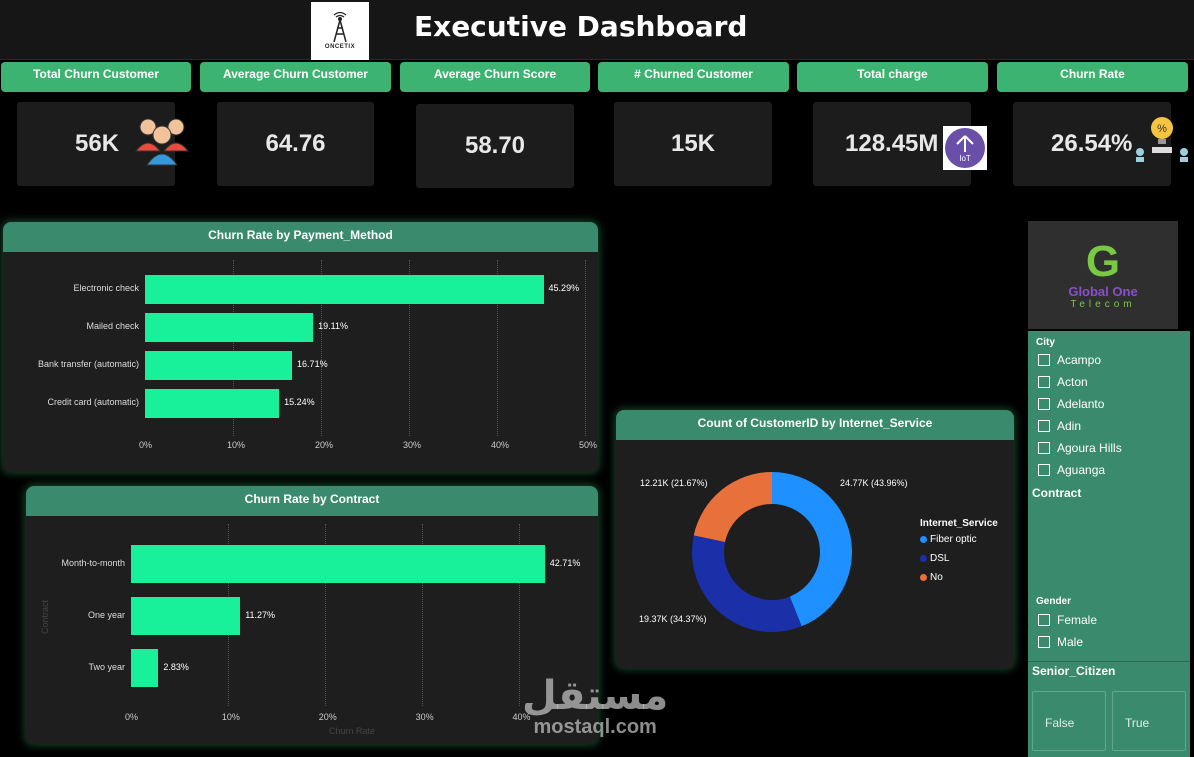  What do you see at coordinates (1089, 448) in the screenshot?
I see `option-label: Agoura Hills` at bounding box center [1089, 448].